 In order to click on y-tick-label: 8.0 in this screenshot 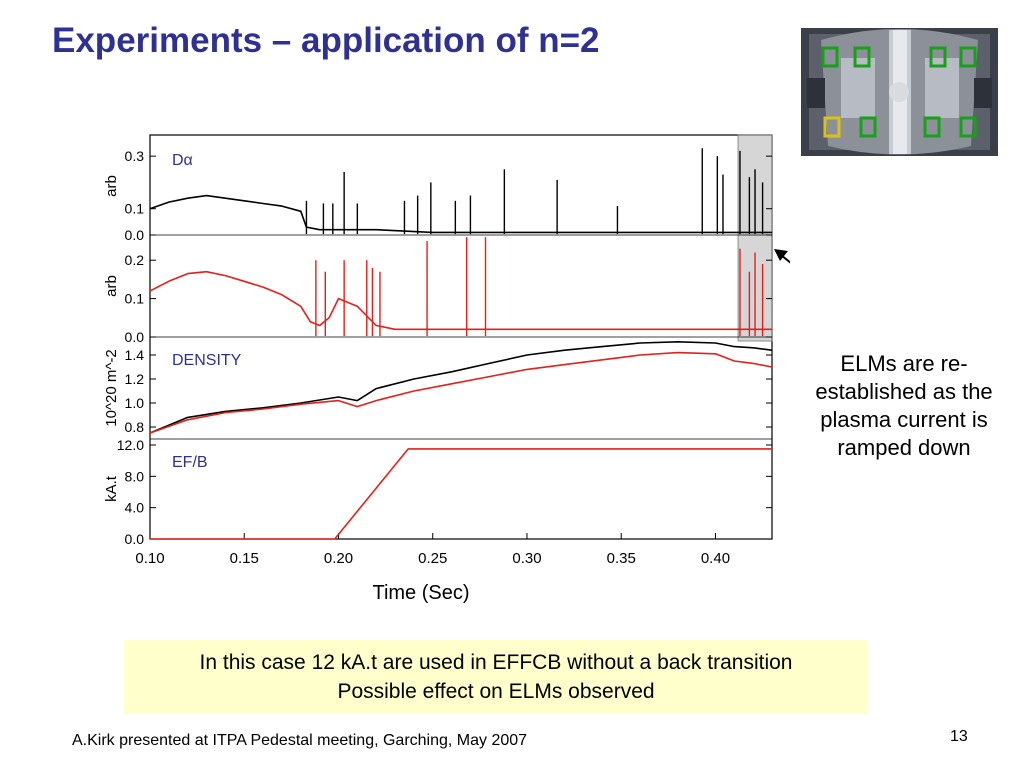, I will do `click(135, 476)`.